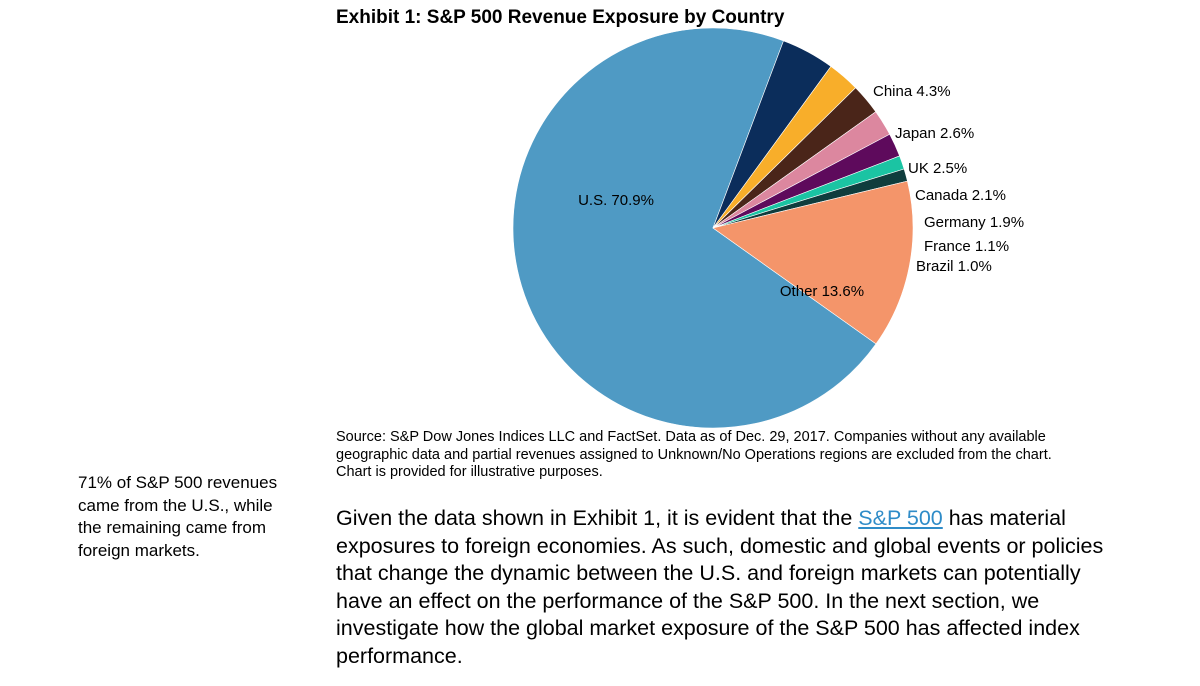 The height and width of the screenshot is (686, 1200). What do you see at coordinates (900, 518) in the screenshot?
I see `sp500-link: S&P 500` at bounding box center [900, 518].